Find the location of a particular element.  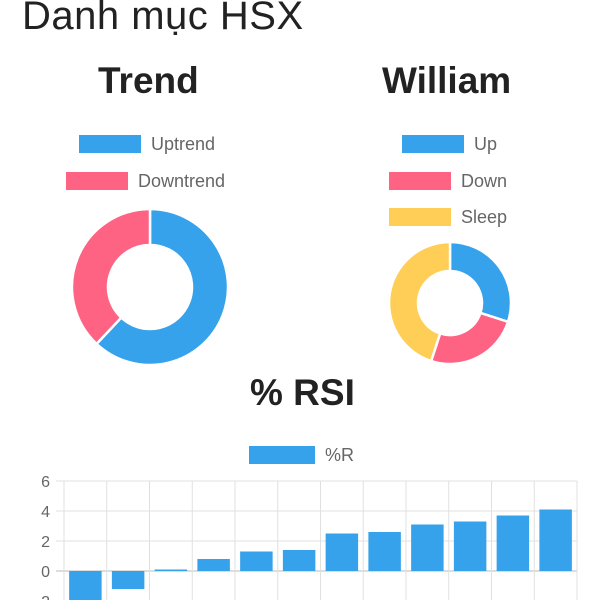

william-legend-swatch-up is located at coordinates (433, 144).